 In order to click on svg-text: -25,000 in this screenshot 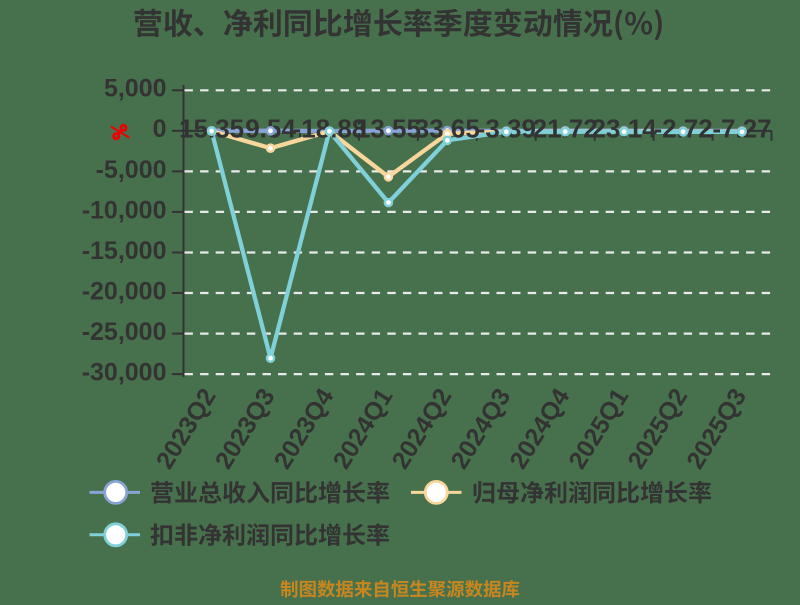, I will do `click(124, 332)`.